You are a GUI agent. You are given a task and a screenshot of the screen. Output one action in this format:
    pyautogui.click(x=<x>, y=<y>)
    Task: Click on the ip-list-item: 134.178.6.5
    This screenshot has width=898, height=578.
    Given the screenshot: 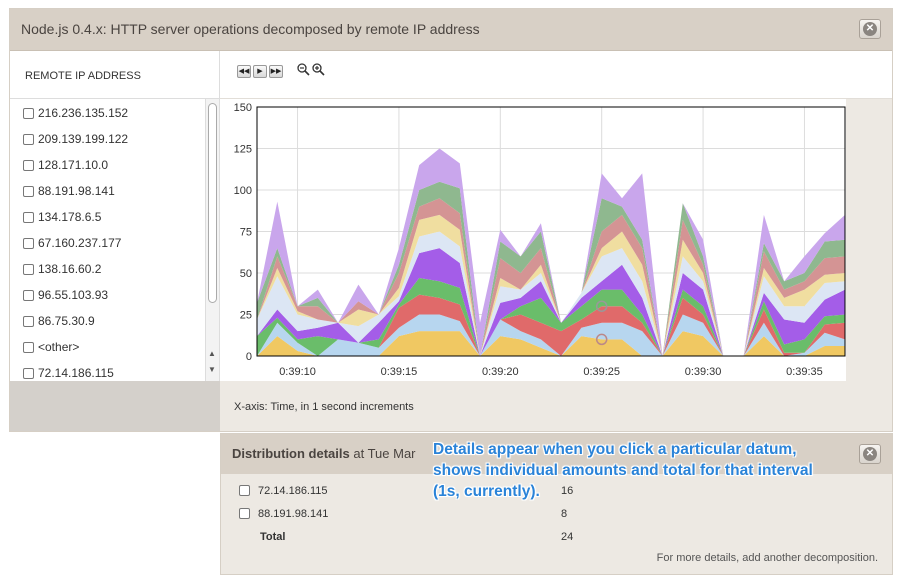 What is the action you would take?
    pyautogui.click(x=62, y=217)
    